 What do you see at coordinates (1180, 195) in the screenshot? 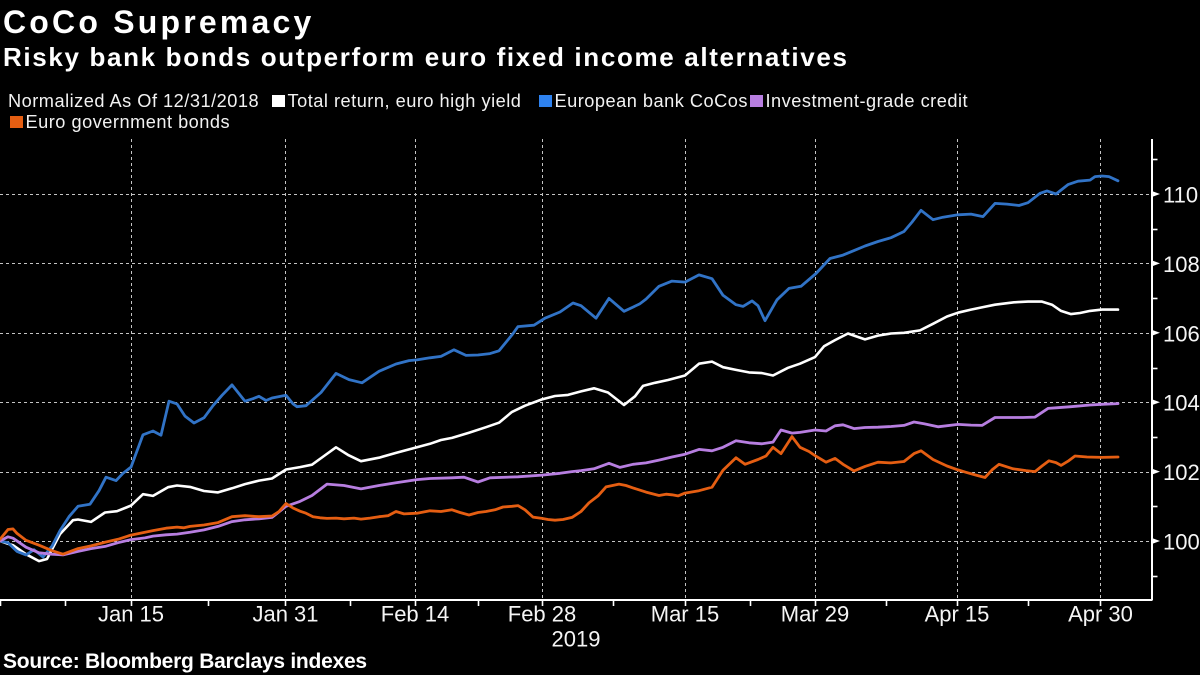
I see `svg-text: 110` at bounding box center [1180, 195].